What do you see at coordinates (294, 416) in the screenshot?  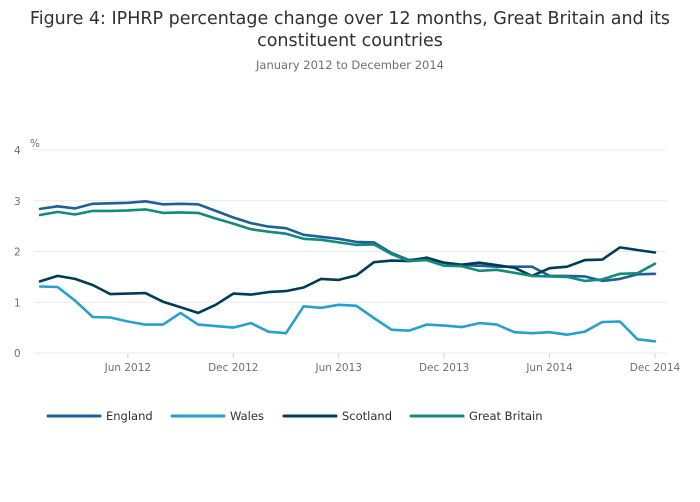 I see `legend: England Wales Scotland Great Britain` at bounding box center [294, 416].